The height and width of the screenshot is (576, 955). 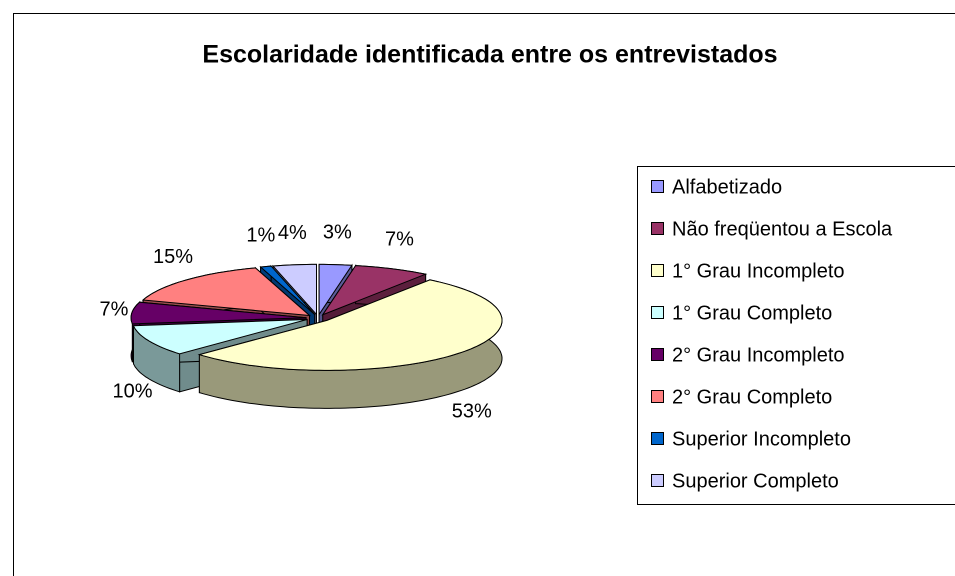 I want to click on legend-label: 1° Grau Incompleto, so click(x=758, y=271).